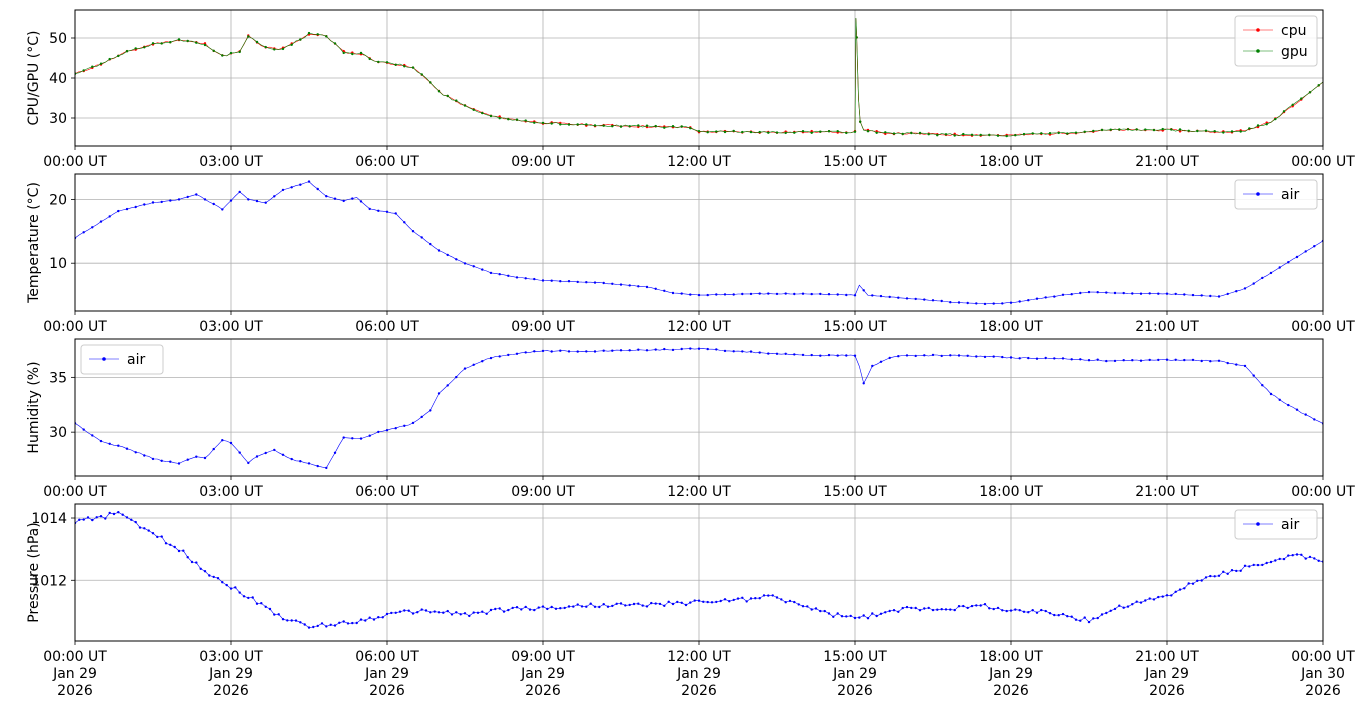 The height and width of the screenshot is (711, 1364). Describe the element at coordinates (855, 657) in the screenshot. I see `x-tick-label: 15:00 UT` at that location.